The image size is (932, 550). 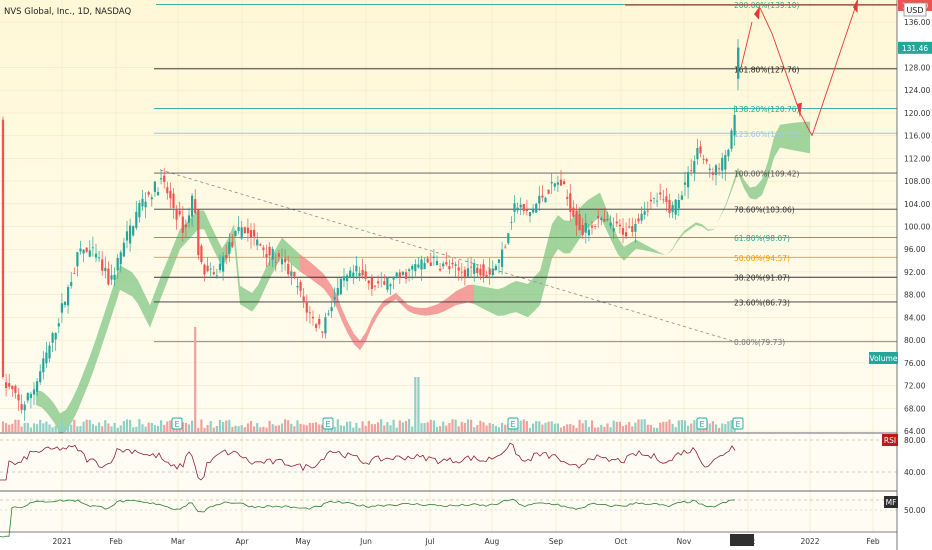 What do you see at coordinates (809, 541) in the screenshot?
I see `time-tick-label: 2022` at bounding box center [809, 541].